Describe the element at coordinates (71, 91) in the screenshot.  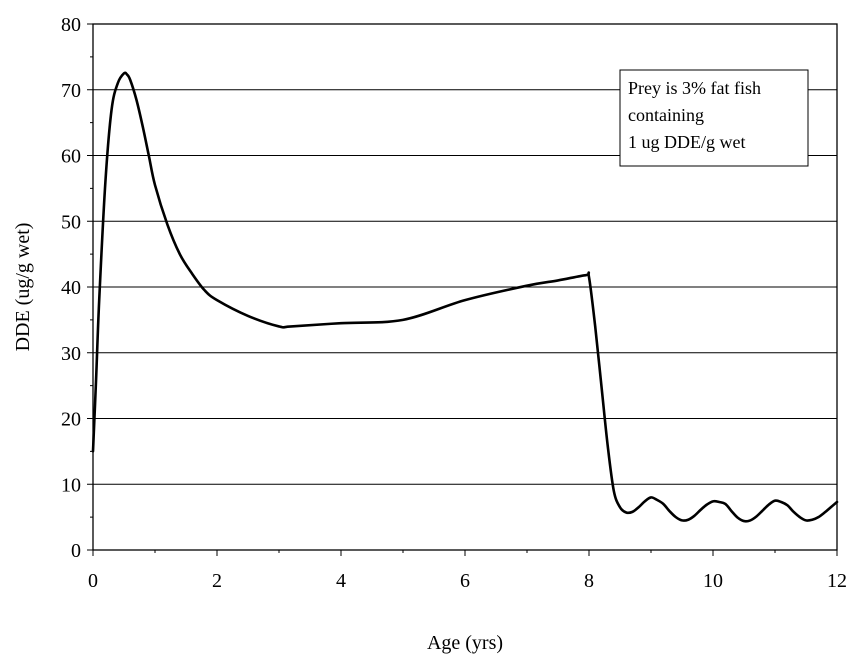
I see `y-tick-label: 70` at that location.